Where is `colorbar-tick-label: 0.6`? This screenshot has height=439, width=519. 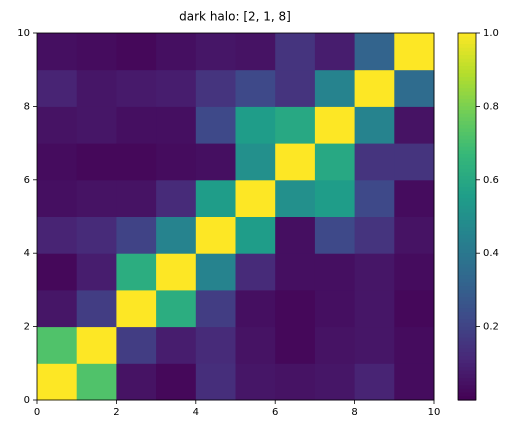
colorbar-tick-label: 0.6 is located at coordinates (491, 180).